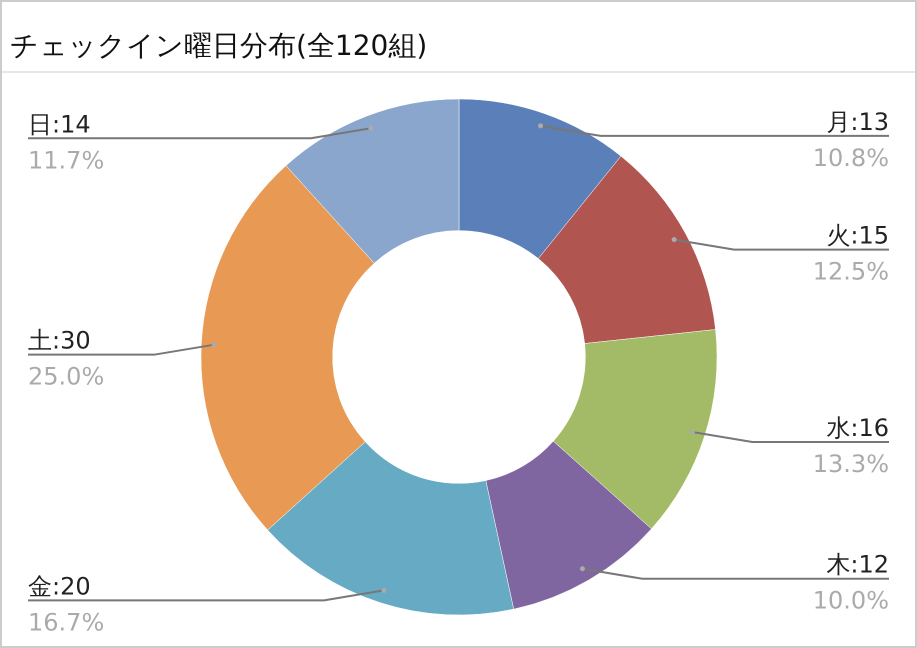 This screenshot has width=917, height=648. Describe the element at coordinates (850, 272) in the screenshot. I see `data-label: 12.5%` at that location.